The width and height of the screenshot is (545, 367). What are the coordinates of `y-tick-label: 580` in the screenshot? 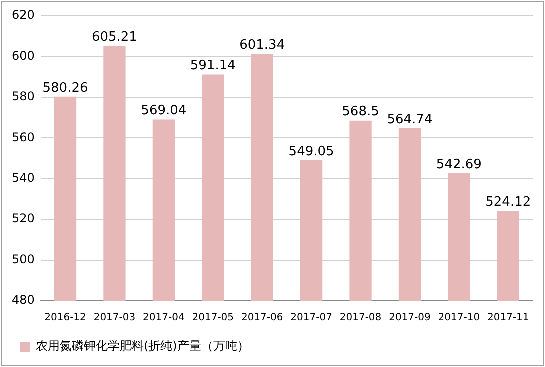 It's located at (23, 97).